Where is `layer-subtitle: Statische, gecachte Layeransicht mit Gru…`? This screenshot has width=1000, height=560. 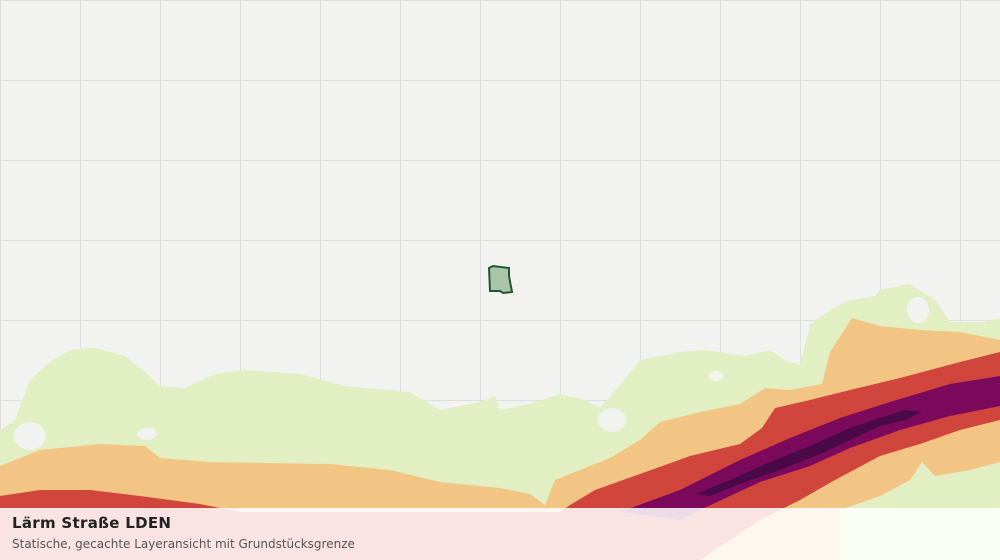 layer-subtitle: Statische, gecachte Layeransicht mit Gru… is located at coordinates (183, 544).